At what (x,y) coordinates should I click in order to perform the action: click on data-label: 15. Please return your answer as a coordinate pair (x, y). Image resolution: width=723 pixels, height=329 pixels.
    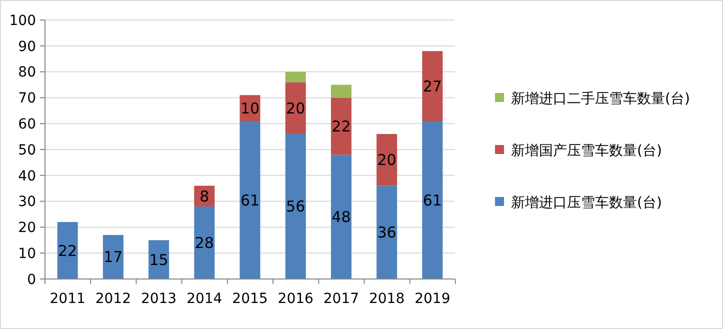
    Looking at the image, I should click on (158, 259).